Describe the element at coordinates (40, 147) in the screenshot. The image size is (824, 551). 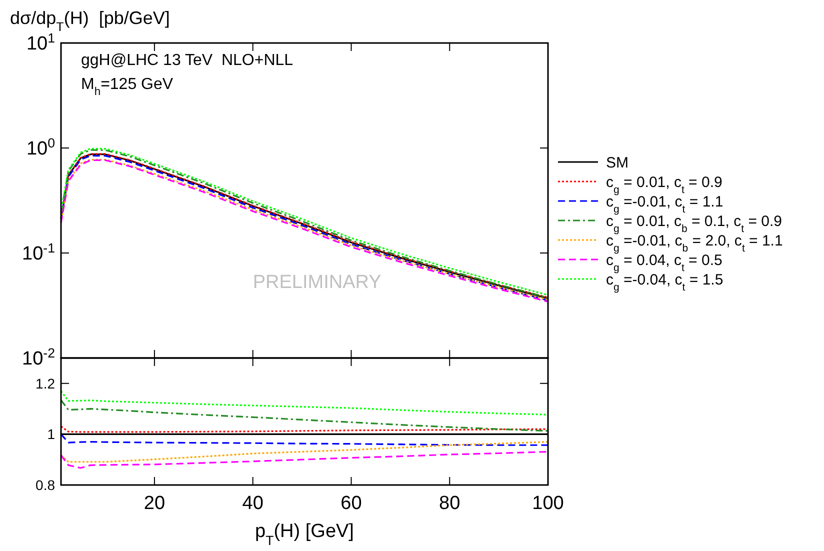
I see `y-tick-label: 10$^{0}$` at that location.